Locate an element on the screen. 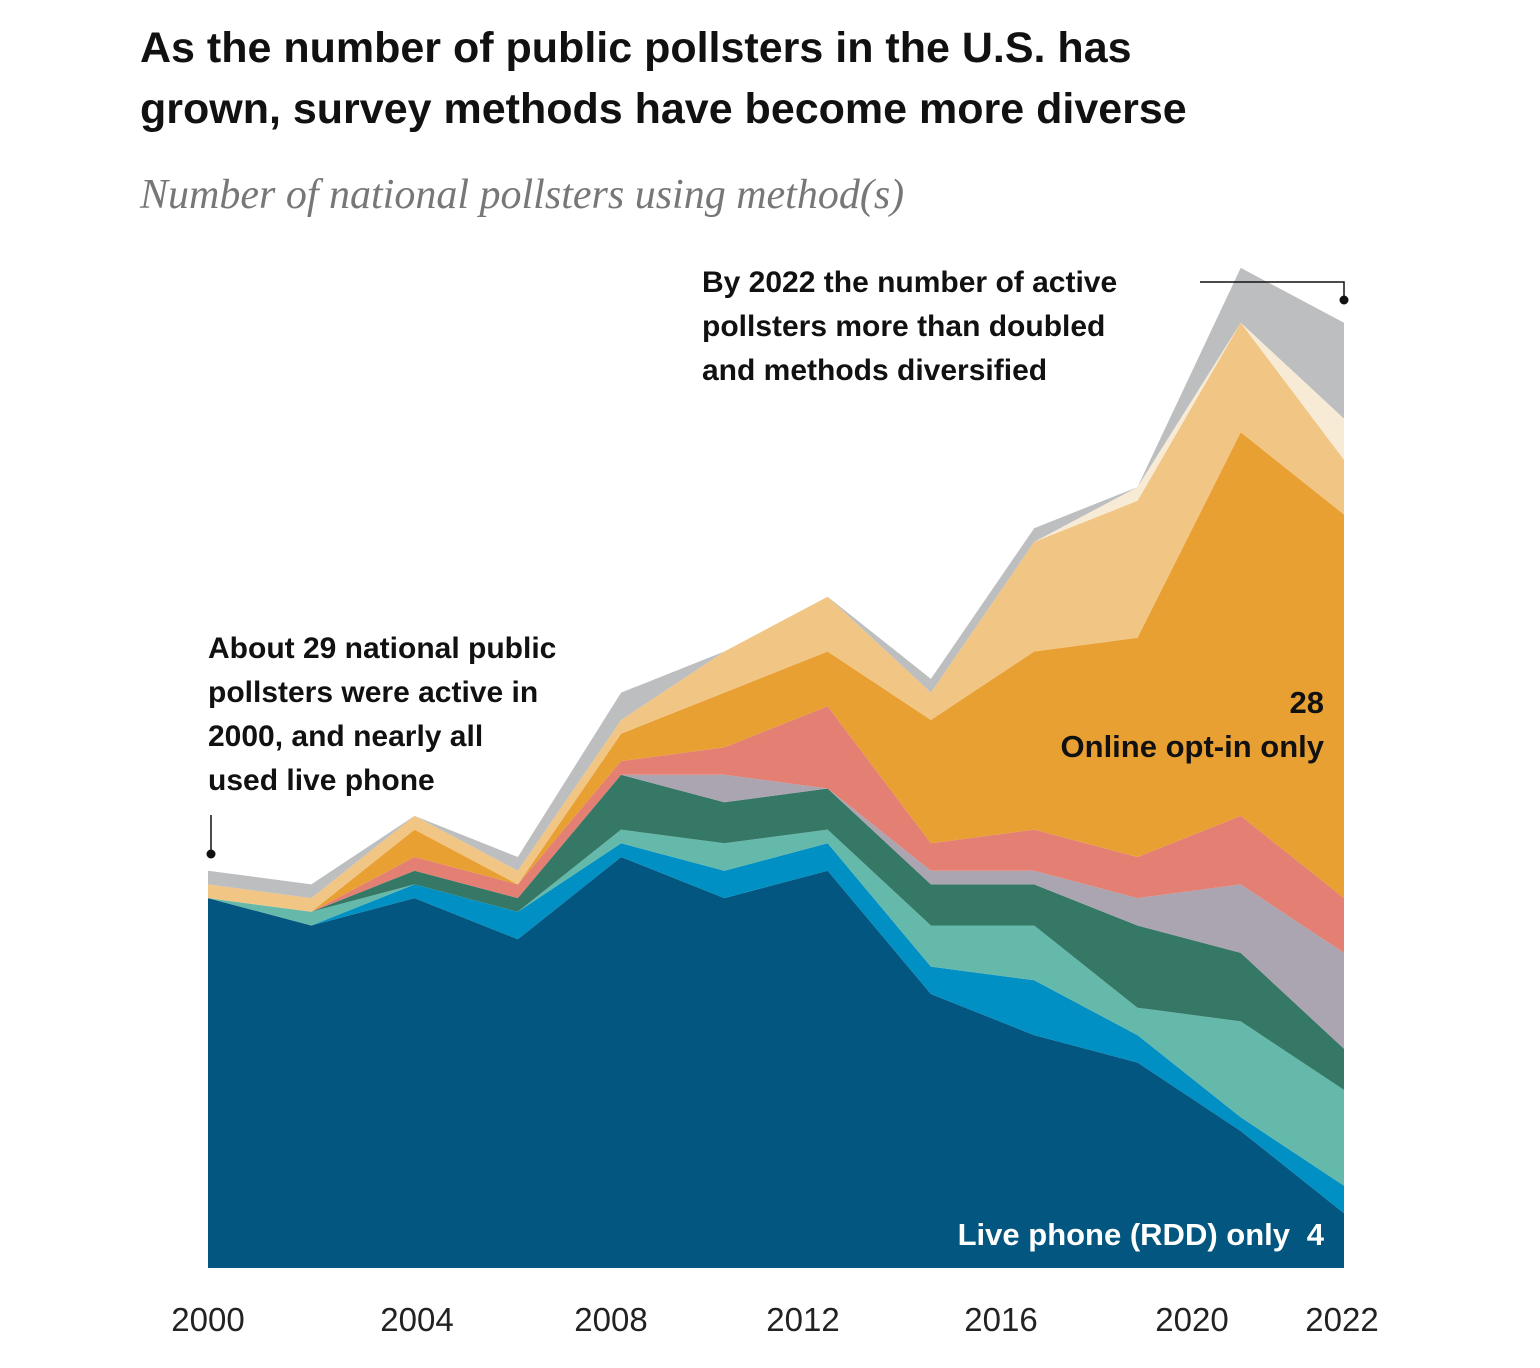  x-tick-label: 2004 is located at coordinates (416, 1319).